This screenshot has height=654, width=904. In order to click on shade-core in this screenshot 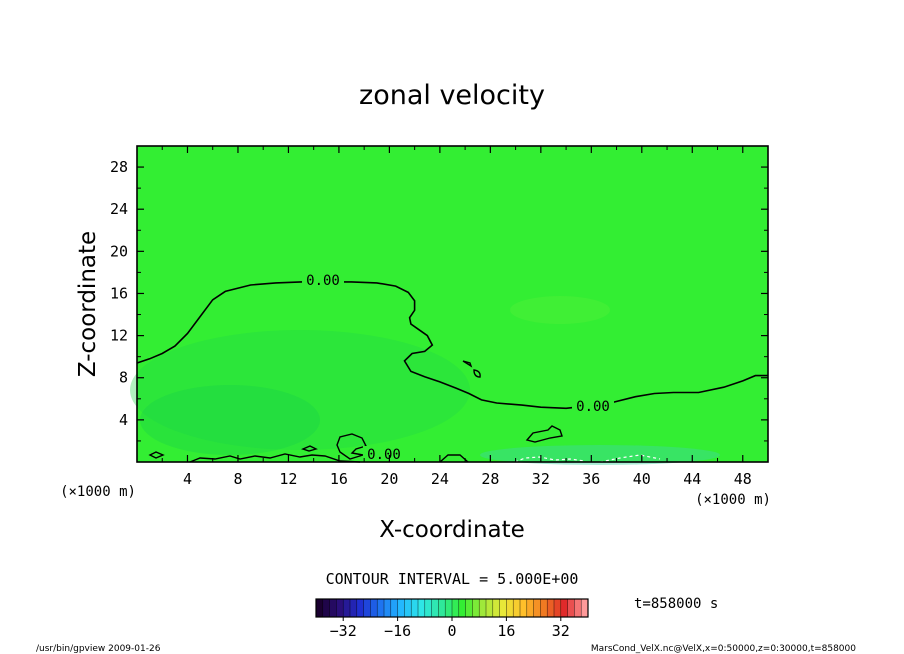, I will do `click(300, 390)`.